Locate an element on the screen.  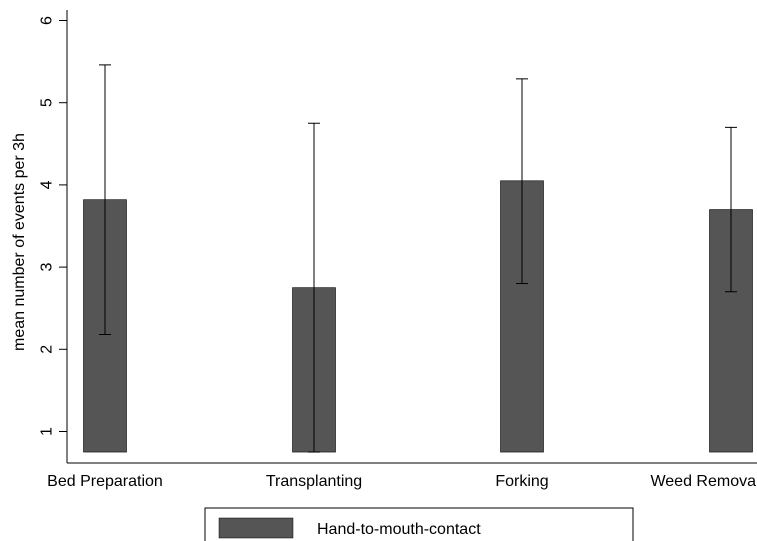
legend: Hand-to-mouth-contact is located at coordinates (419, 524).